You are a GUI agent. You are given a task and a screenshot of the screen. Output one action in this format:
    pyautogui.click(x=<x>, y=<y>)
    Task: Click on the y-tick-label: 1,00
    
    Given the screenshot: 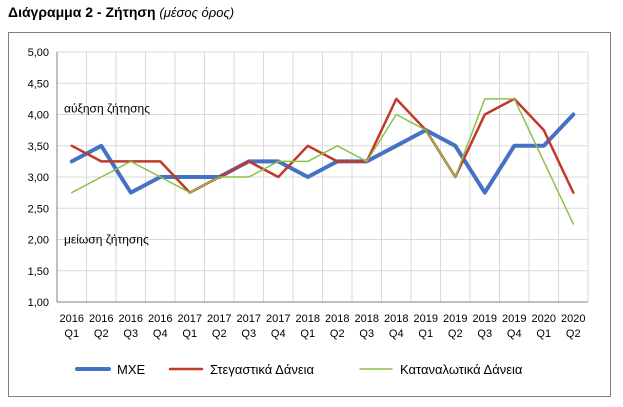 What is the action you would take?
    pyautogui.click(x=38, y=303)
    